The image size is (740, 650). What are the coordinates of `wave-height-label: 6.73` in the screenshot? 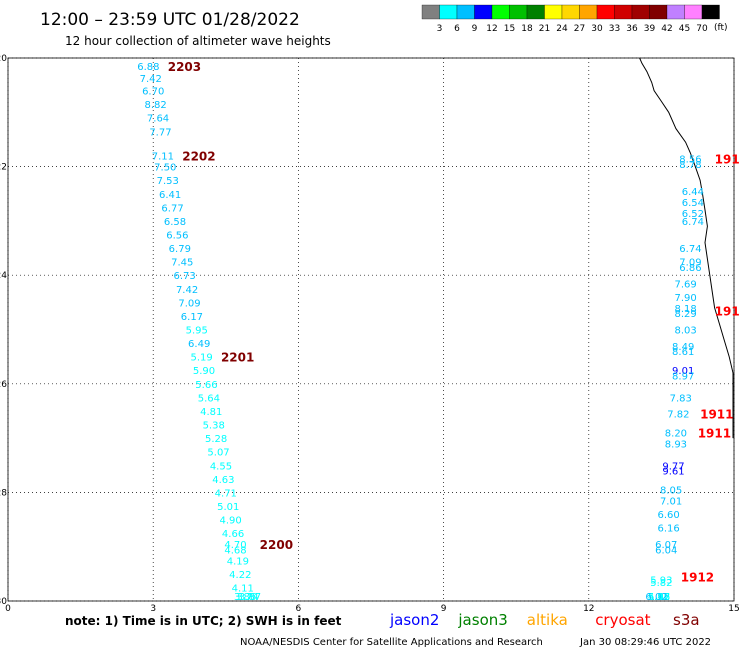 It's located at (185, 276).